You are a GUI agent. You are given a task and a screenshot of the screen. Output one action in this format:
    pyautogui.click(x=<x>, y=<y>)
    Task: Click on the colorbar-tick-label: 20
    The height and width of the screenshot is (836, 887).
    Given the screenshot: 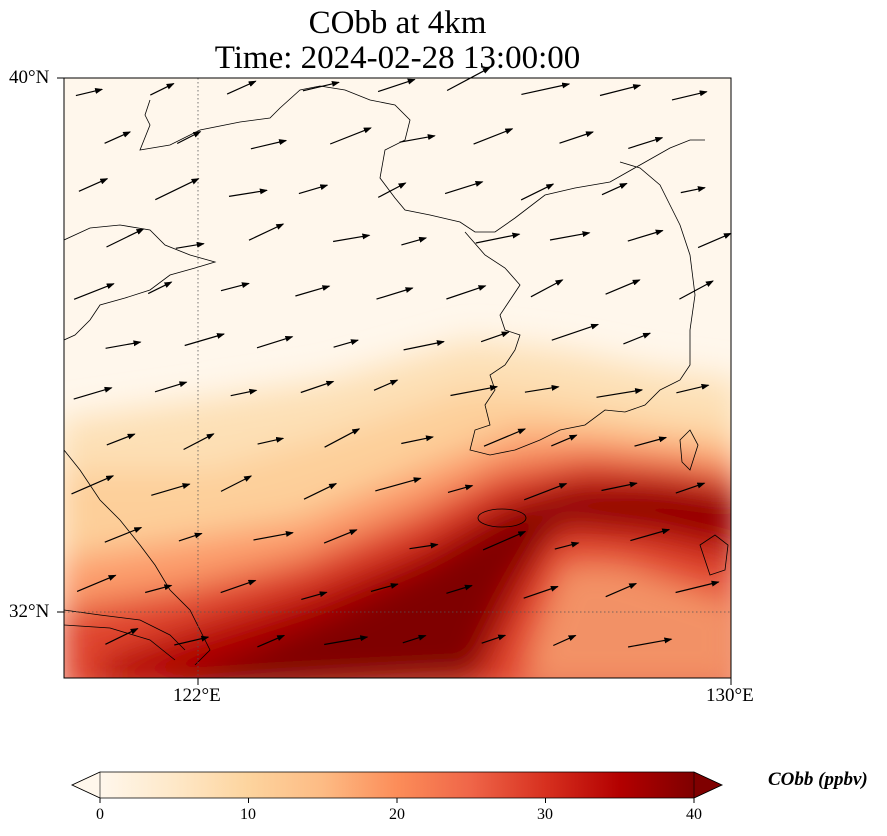 What is the action you would take?
    pyautogui.click(x=397, y=814)
    